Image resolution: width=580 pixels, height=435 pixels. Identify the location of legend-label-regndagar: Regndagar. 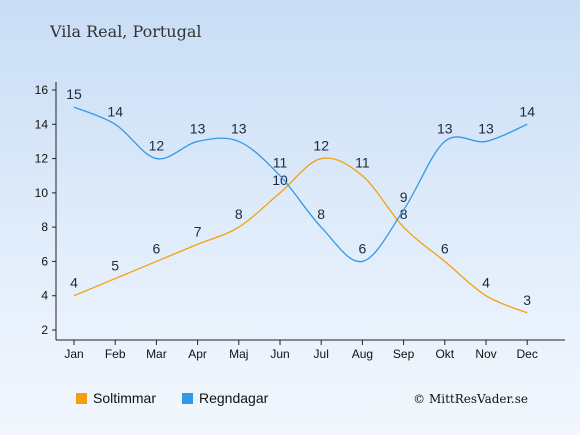
(234, 398).